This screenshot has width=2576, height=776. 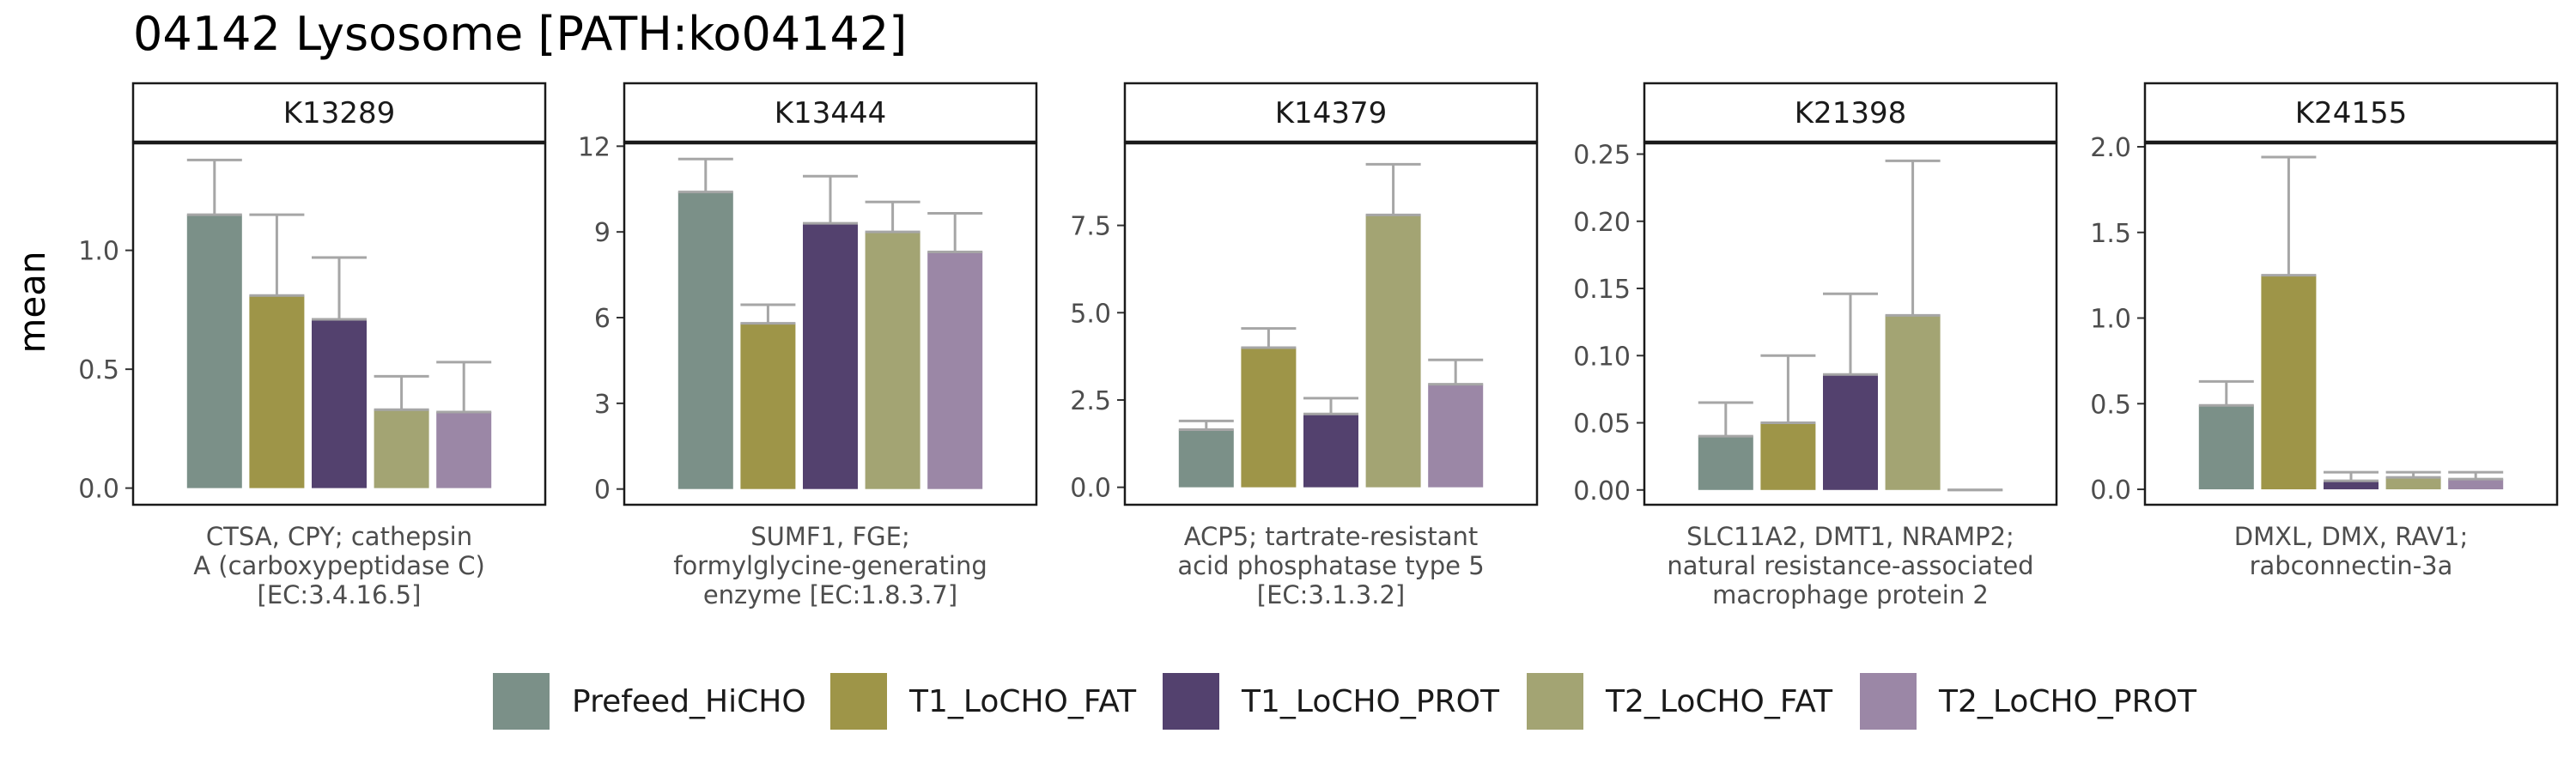 I want to click on y-tick-label: 0.25, so click(x=1602, y=156).